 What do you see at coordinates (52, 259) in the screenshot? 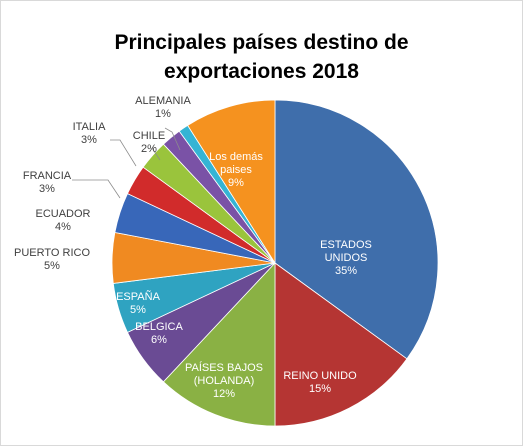
I see `slice-label: PUERTO RICO 5%` at bounding box center [52, 259].